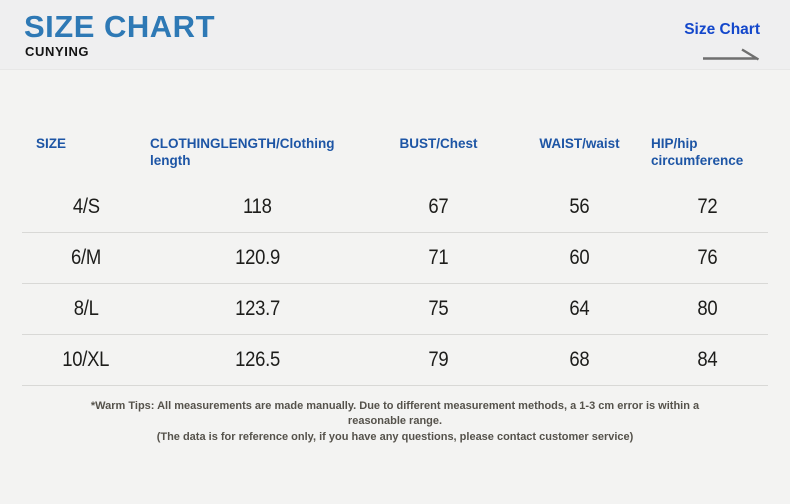 Image resolution: width=790 pixels, height=504 pixels. Describe the element at coordinates (395, 35) in the screenshot. I see `page-header: SIZE CHART CUNYING Size Chart` at that location.